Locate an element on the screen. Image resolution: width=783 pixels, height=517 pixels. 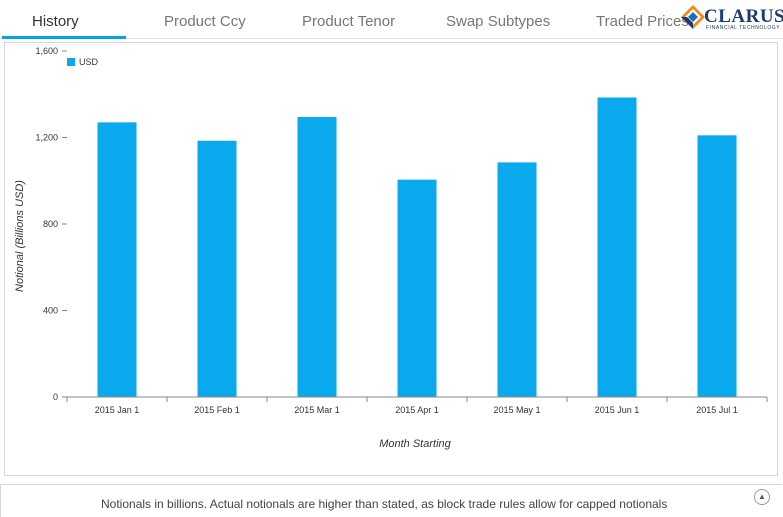
y-axis-label: Notional (Billions USD) is located at coordinates (20, 236).